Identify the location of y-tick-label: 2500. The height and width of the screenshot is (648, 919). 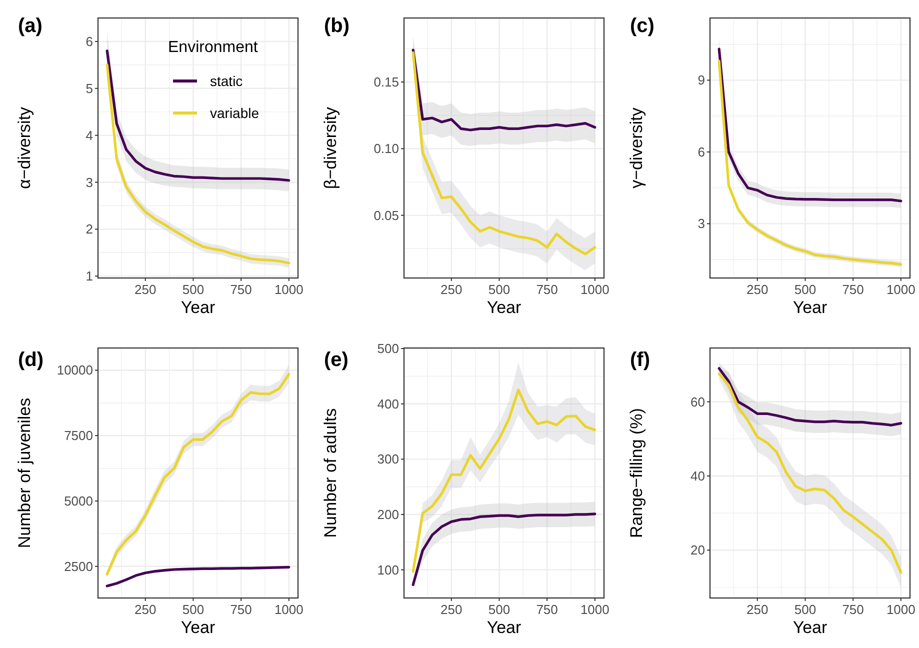
(78, 566).